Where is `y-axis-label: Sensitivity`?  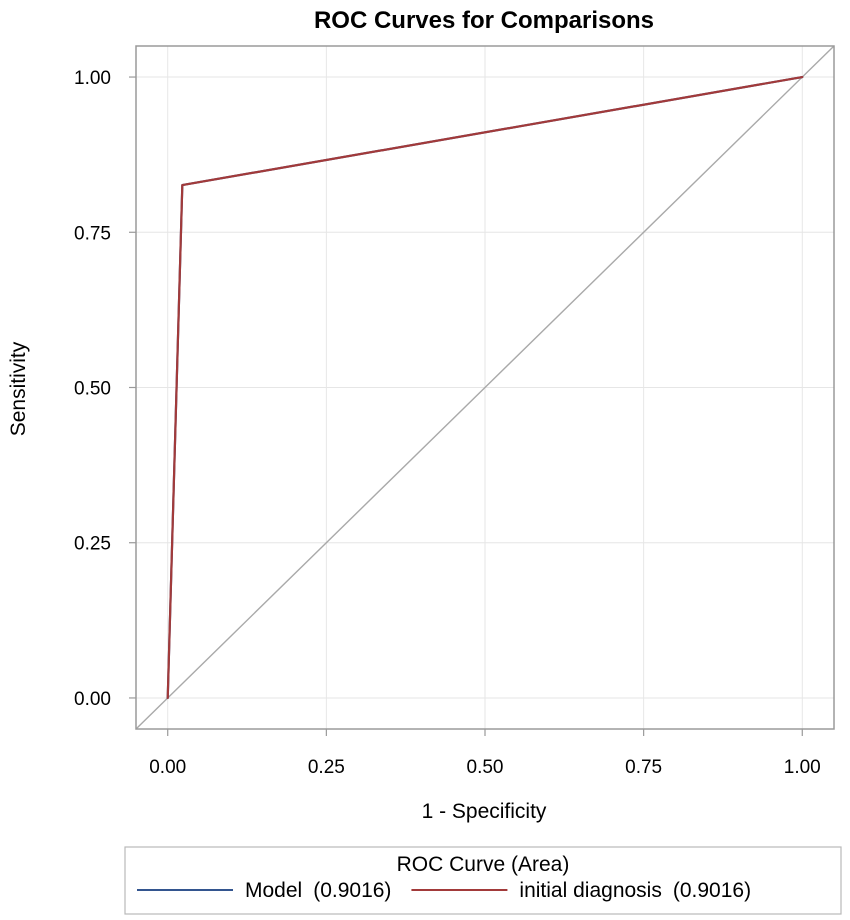 y-axis-label: Sensitivity is located at coordinates (18, 388).